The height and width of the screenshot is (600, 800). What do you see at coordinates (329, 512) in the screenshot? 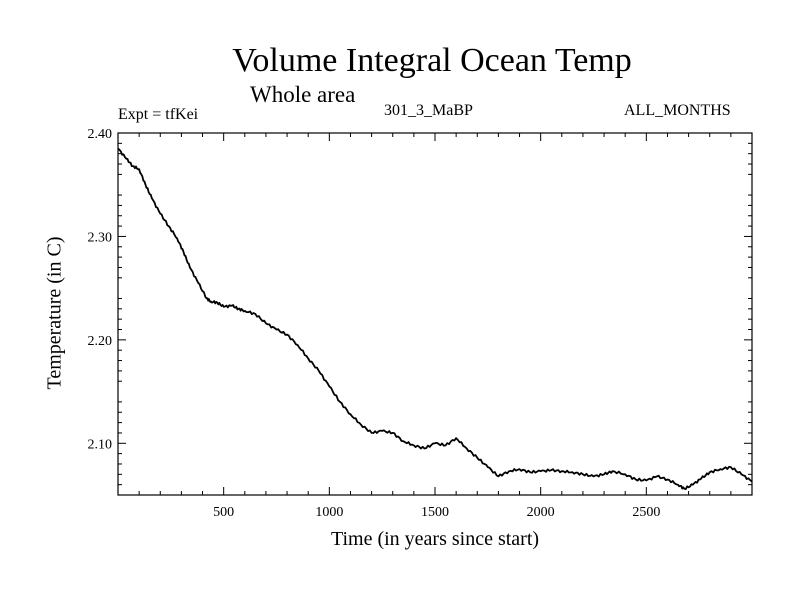
I see `x-tick-label: 1000` at bounding box center [329, 512].